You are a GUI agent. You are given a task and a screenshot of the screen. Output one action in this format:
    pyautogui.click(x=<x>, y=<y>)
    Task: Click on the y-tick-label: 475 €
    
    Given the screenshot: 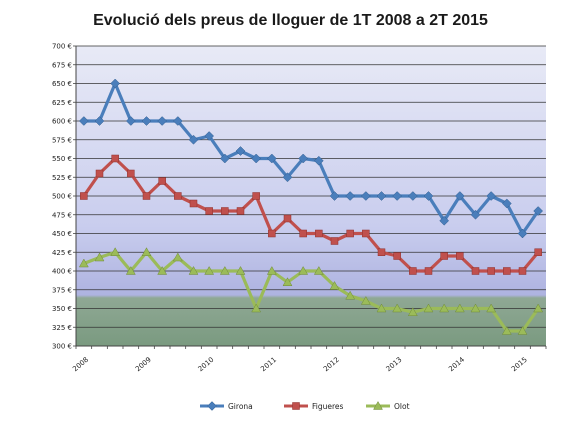 What is the action you would take?
    pyautogui.click(x=62, y=215)
    